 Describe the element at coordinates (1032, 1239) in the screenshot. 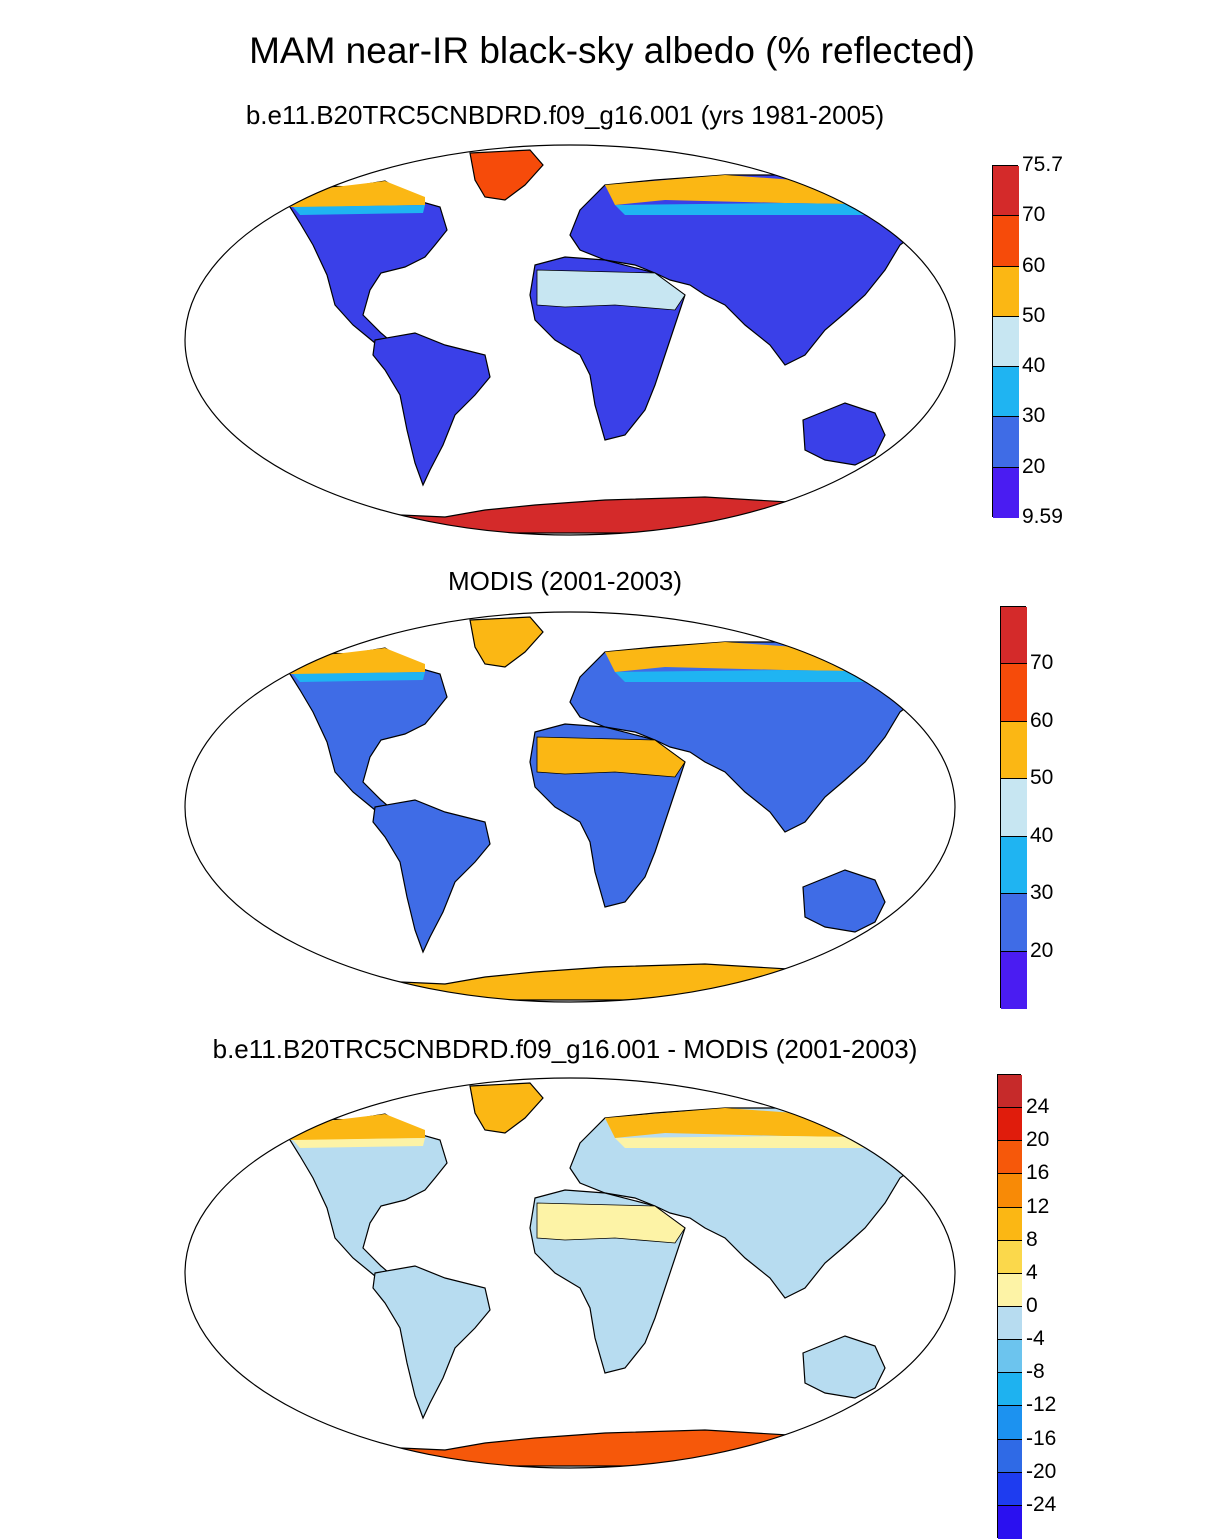

I see `colorbar-tick-label: 8` at that location.